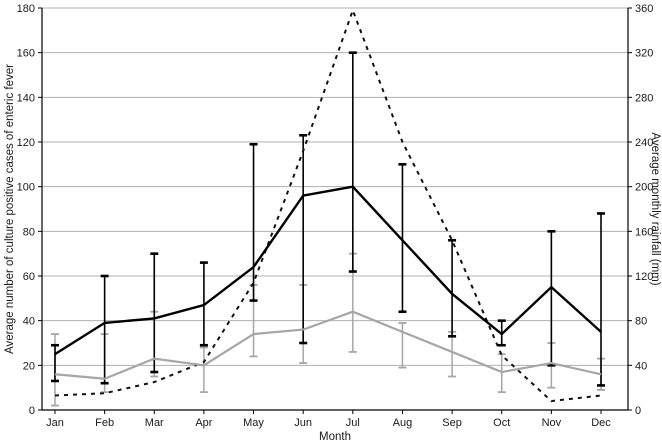  I want to click on left-axis-tick-label: 120, so click(26, 143).